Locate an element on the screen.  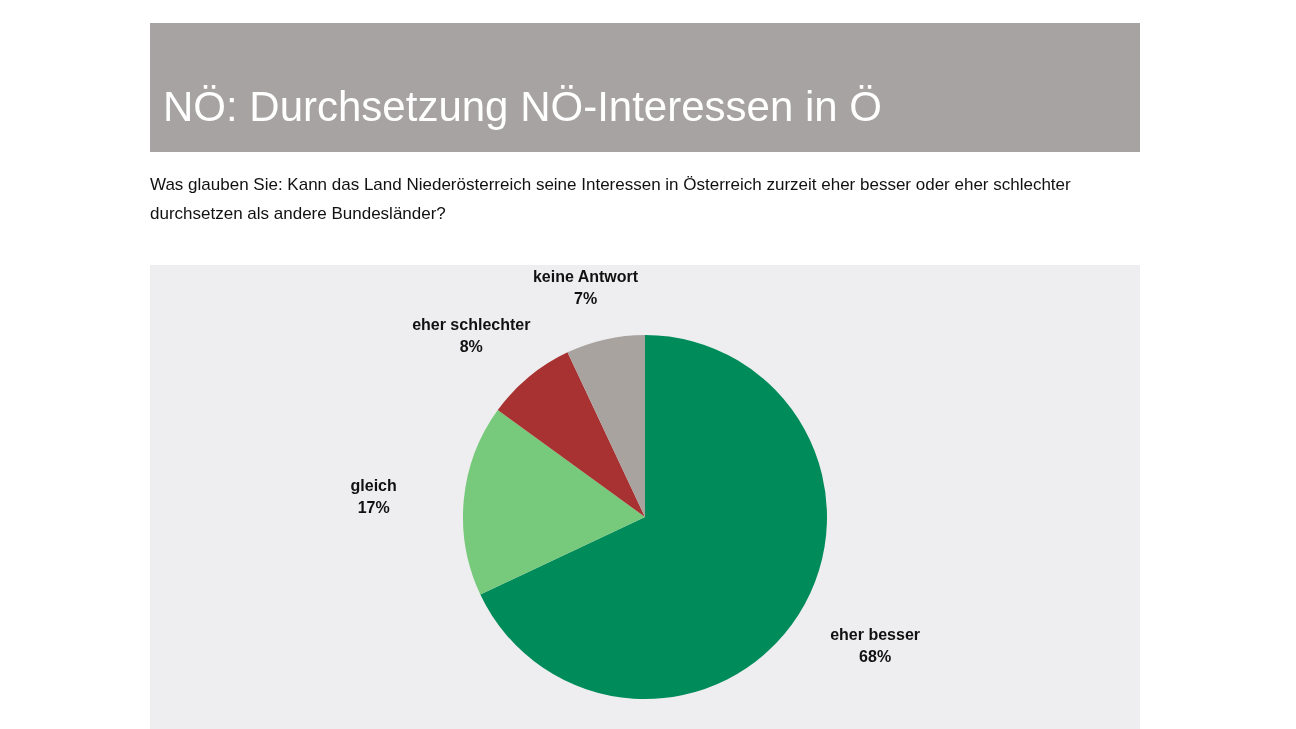
chart-subtitle: Was glauben Sie: Kann das Land Niederösterreich seine Interessen in Österreich zurzeit eher besser oder eher schlechter durchsetzen als andere Bundesländer? is located at coordinates (611, 199).